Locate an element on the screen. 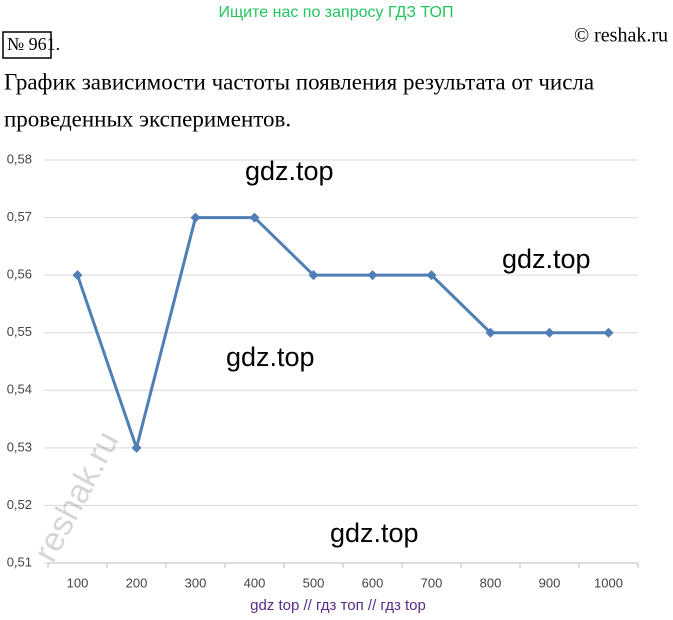 This screenshot has height=620, width=673. x-tick-label: 300 is located at coordinates (196, 582).